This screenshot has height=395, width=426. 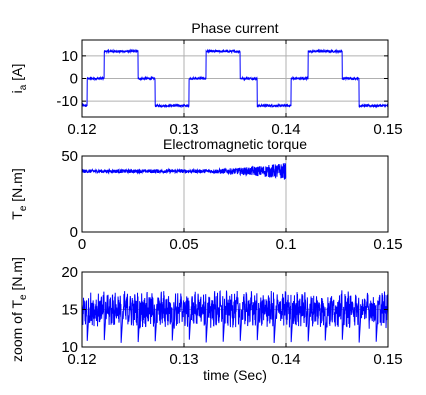 I want to click on subplot-title: Electromagnetic torque, so click(x=235, y=144).